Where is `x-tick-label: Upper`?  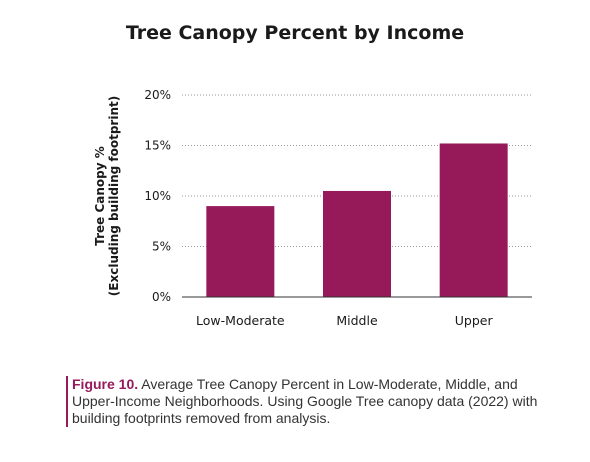 x-tick-label: Upper is located at coordinates (474, 320).